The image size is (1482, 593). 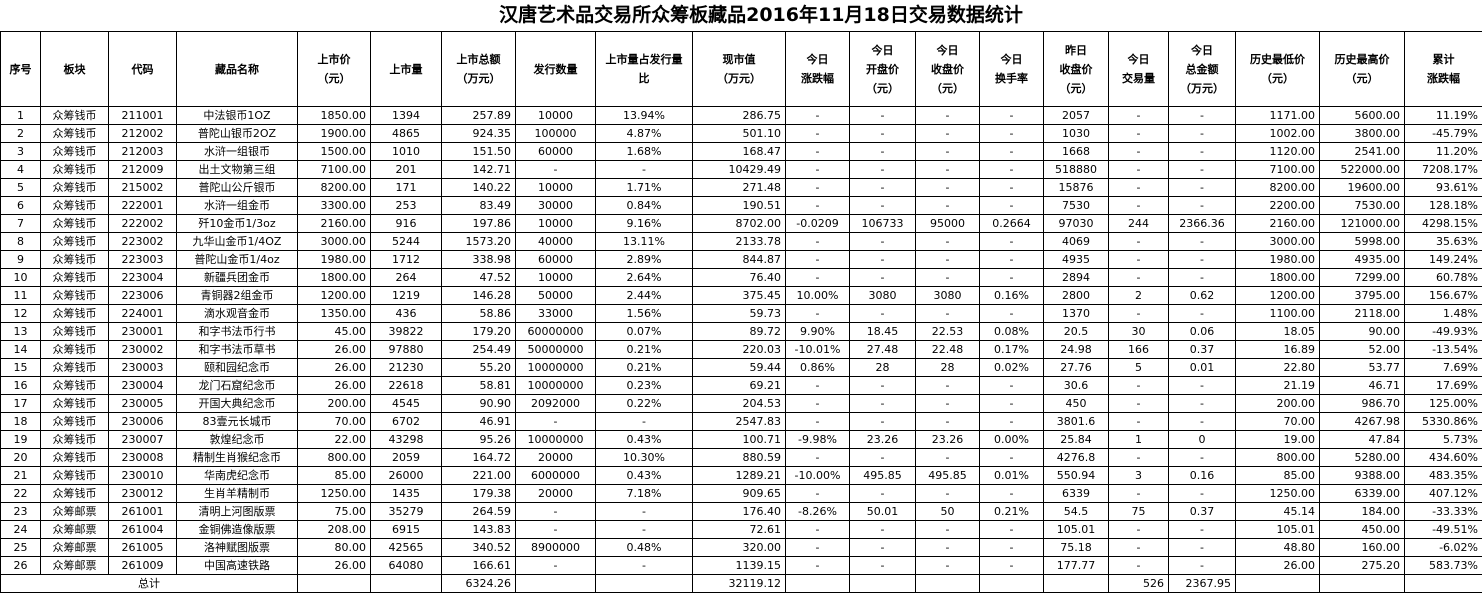 I want to click on total-market-value: 32119.12, so click(x=739, y=583).